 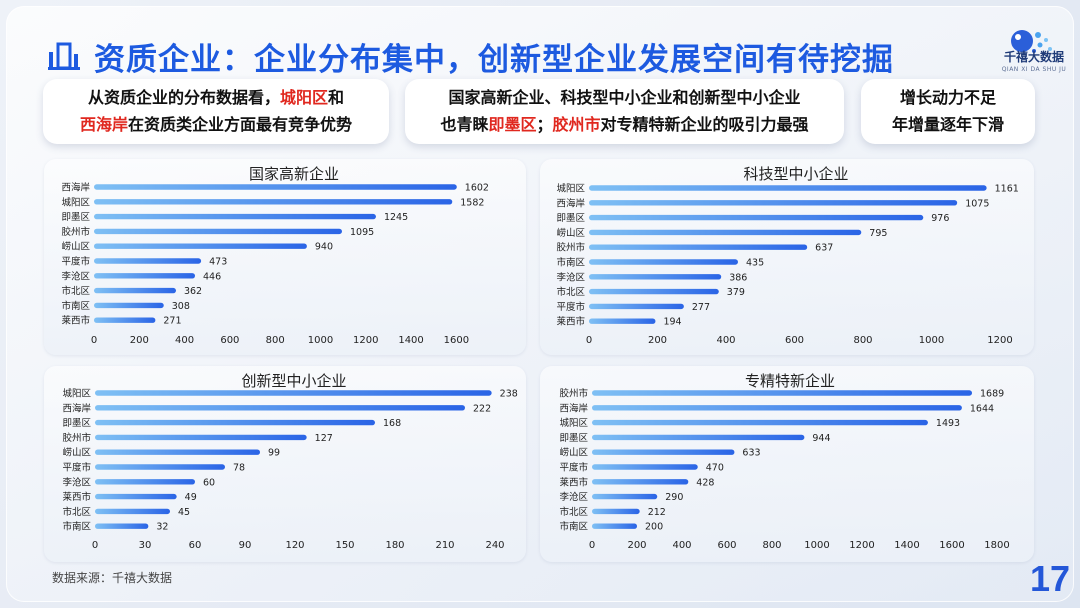 I want to click on value-label: 1245, so click(x=396, y=217).